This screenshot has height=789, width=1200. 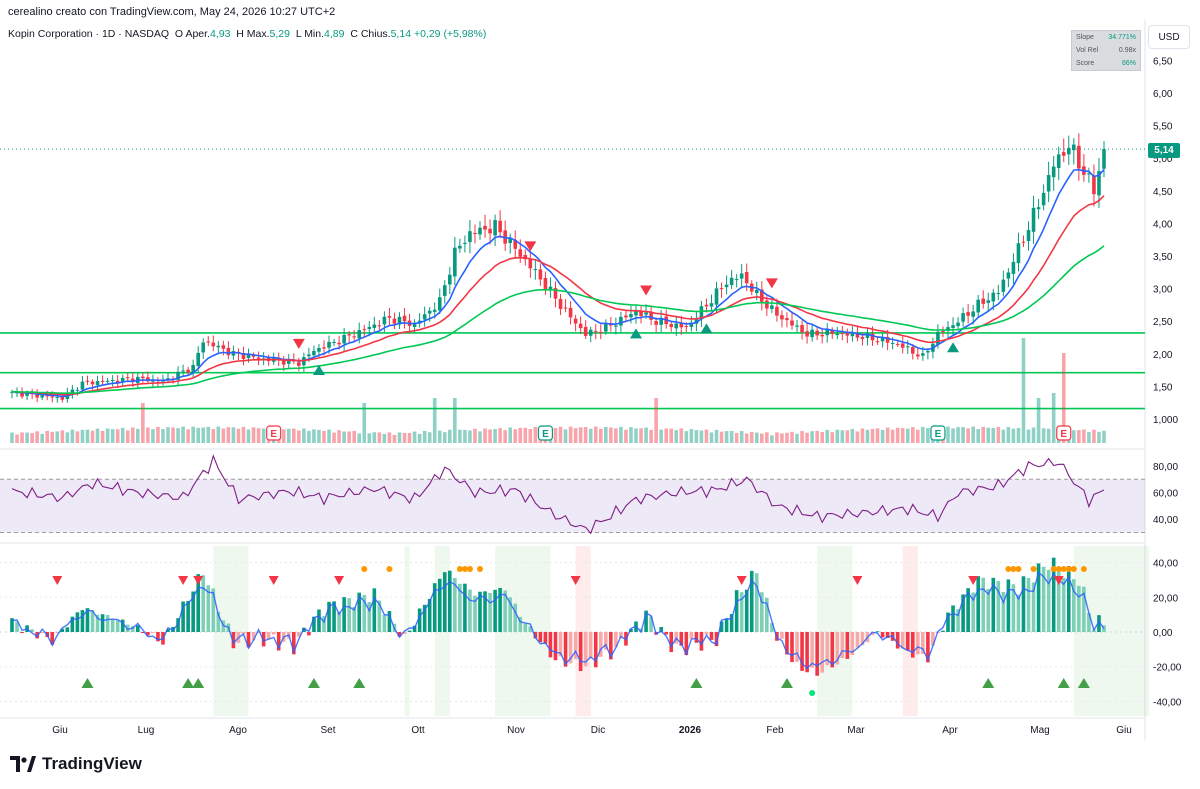 What do you see at coordinates (1124, 730) in the screenshot?
I see `time-axis-label: Giu` at bounding box center [1124, 730].